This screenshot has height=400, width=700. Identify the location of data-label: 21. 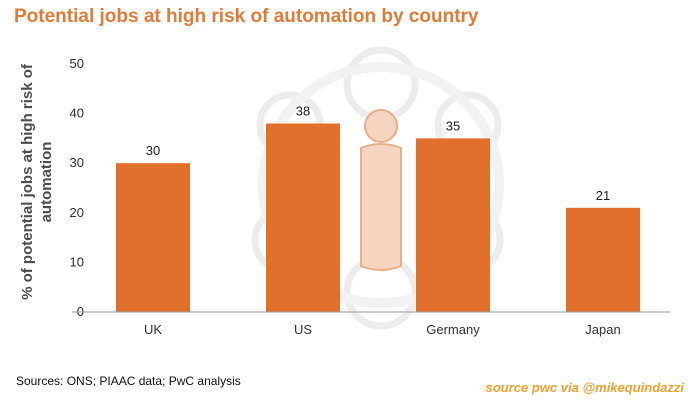
(603, 195).